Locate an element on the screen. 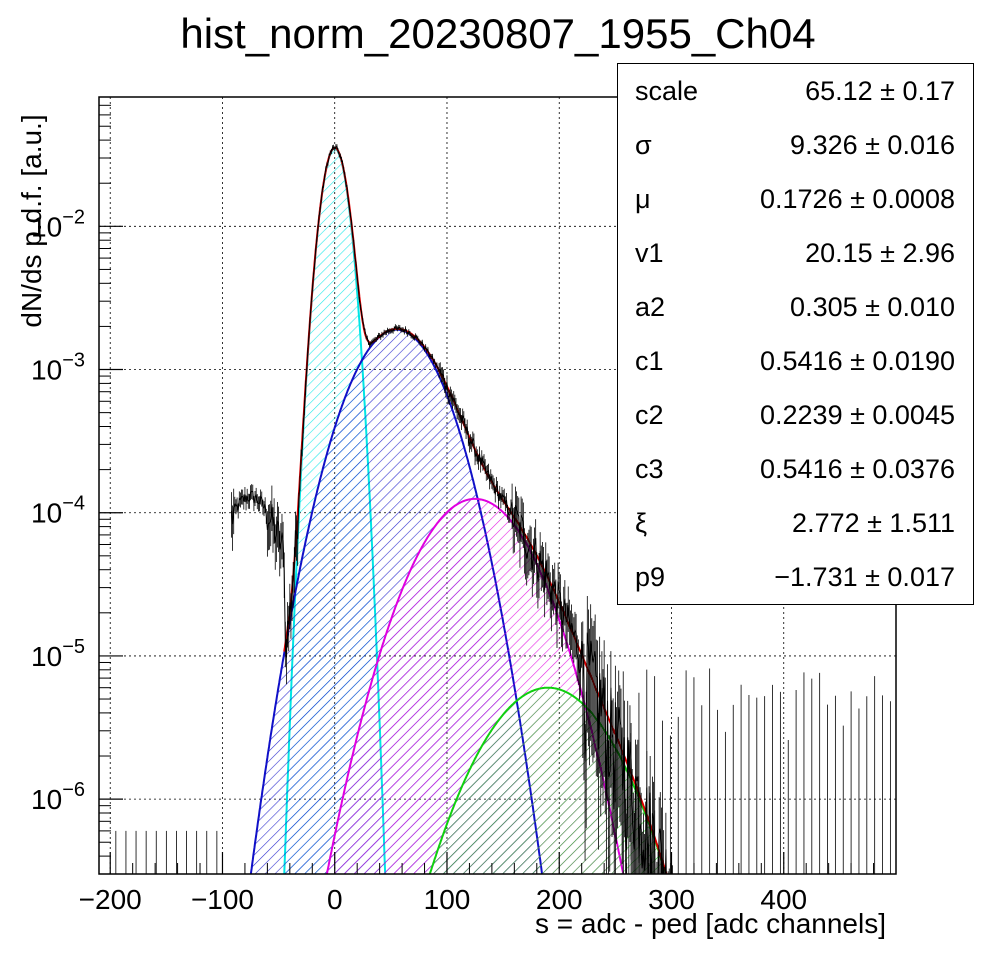  stat-name: c3 is located at coordinates (649, 469).